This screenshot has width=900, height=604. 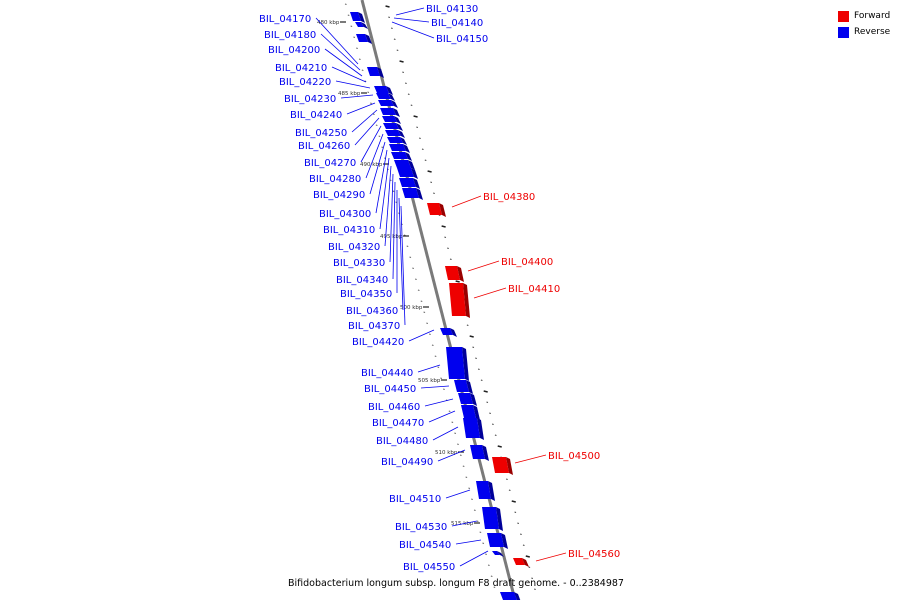 I want to click on gene-label-reverse: BIL_04260, so click(x=324, y=146).